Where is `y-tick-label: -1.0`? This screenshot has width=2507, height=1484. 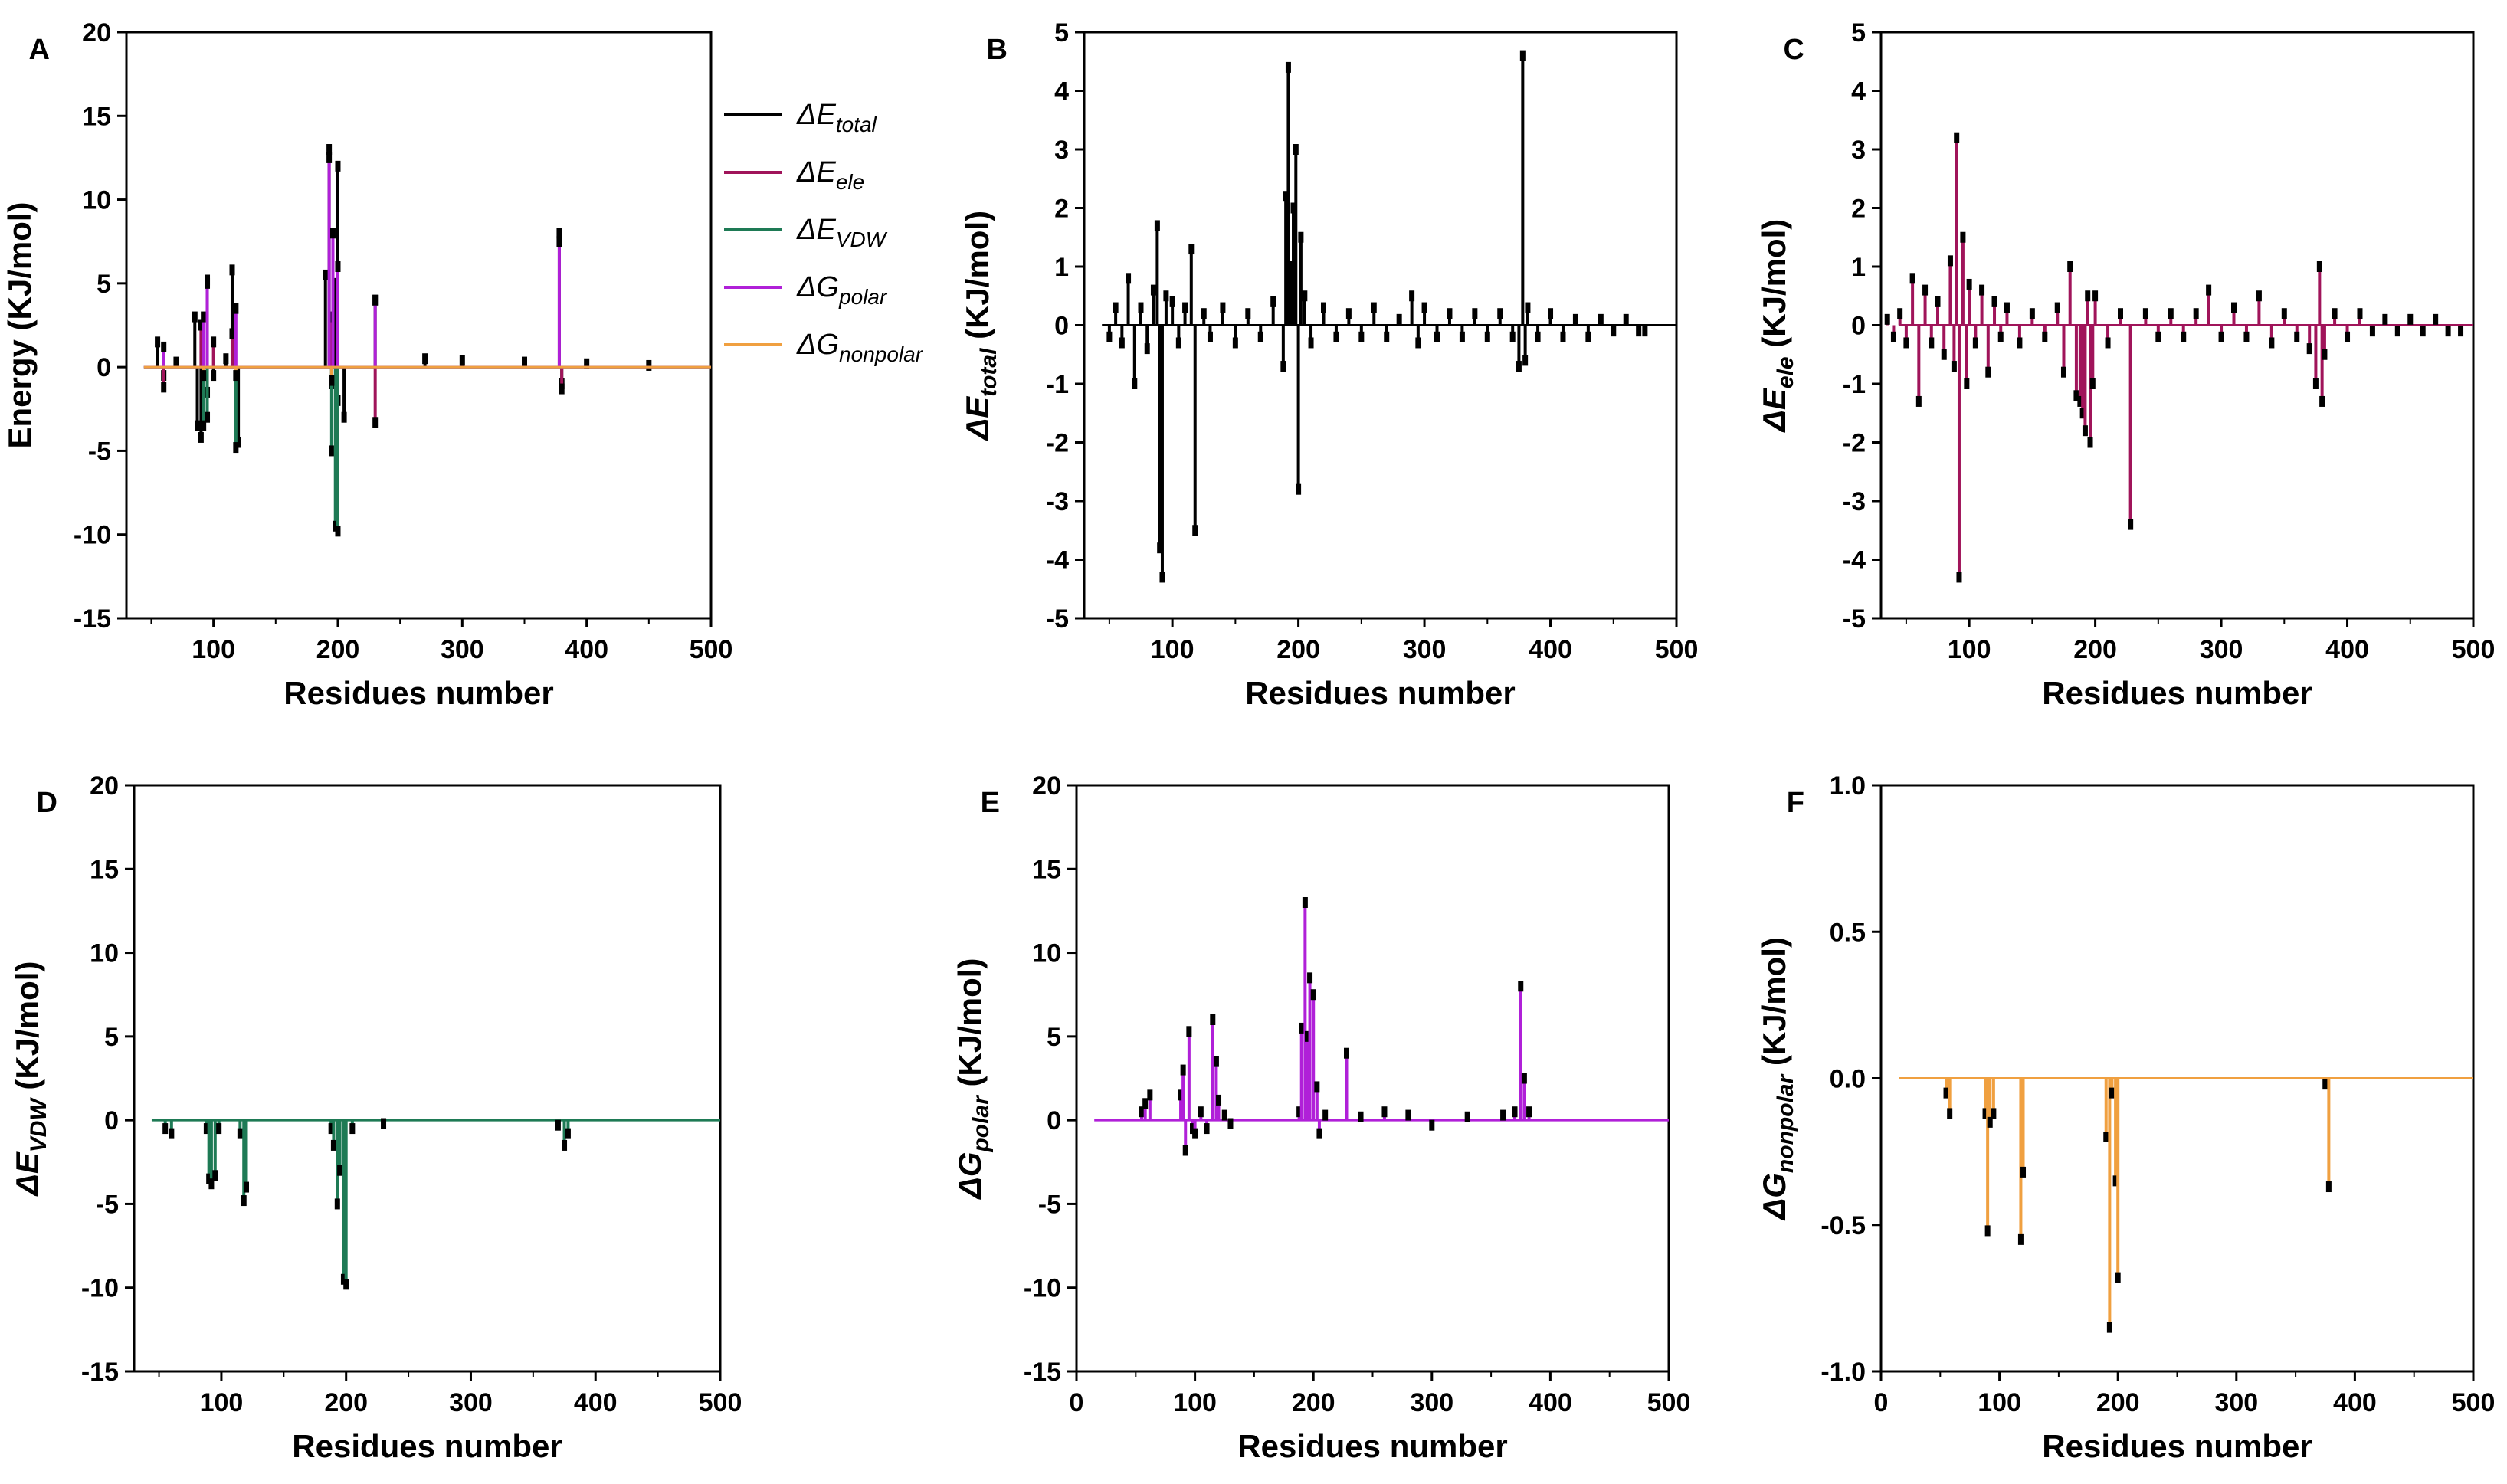 y-tick-label: -1.0 is located at coordinates (1843, 1372).